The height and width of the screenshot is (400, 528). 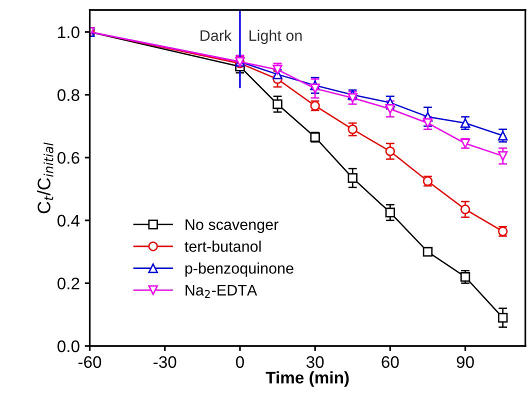 What do you see at coordinates (276, 37) in the screenshot?
I see `annotation: Light on` at bounding box center [276, 37].